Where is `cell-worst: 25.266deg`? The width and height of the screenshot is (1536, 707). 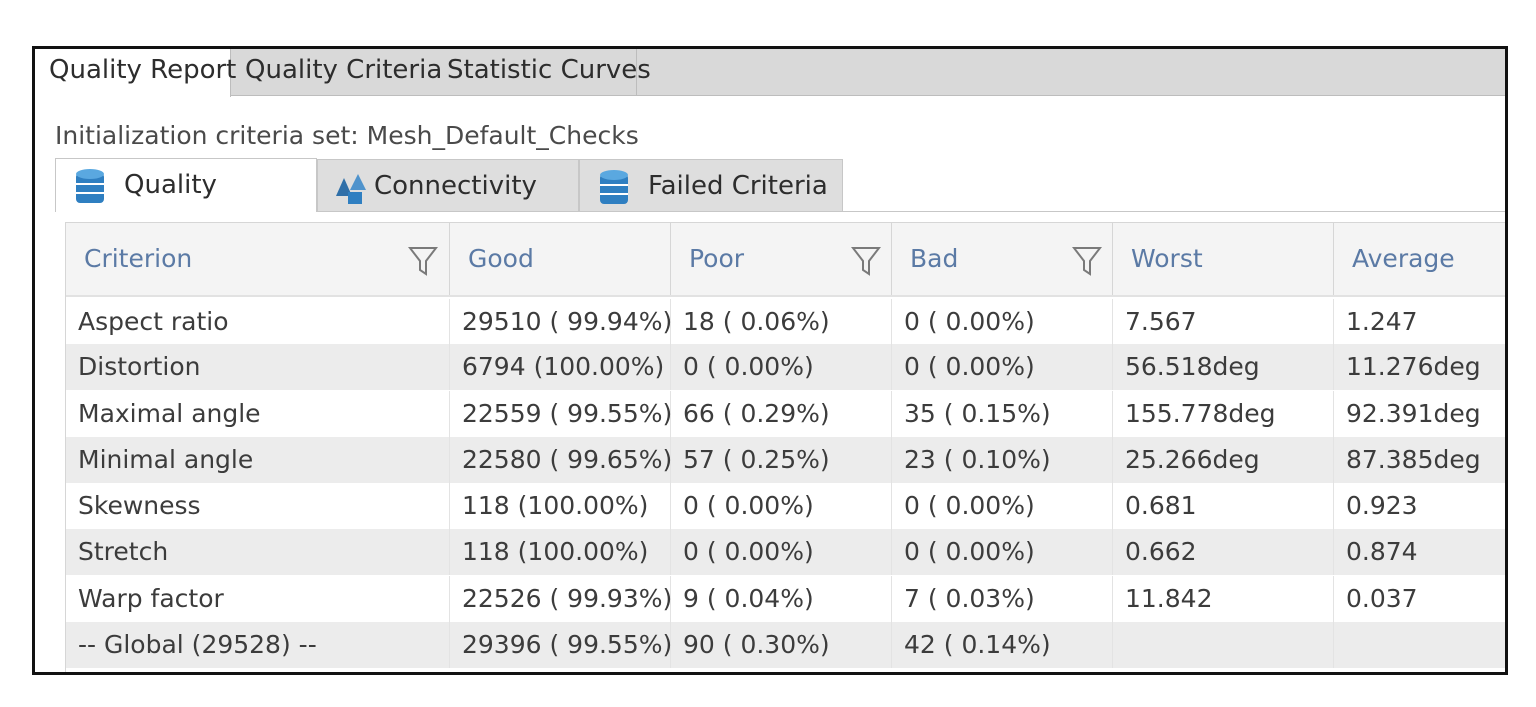 cell-worst: 25.266deg is located at coordinates (1223, 460).